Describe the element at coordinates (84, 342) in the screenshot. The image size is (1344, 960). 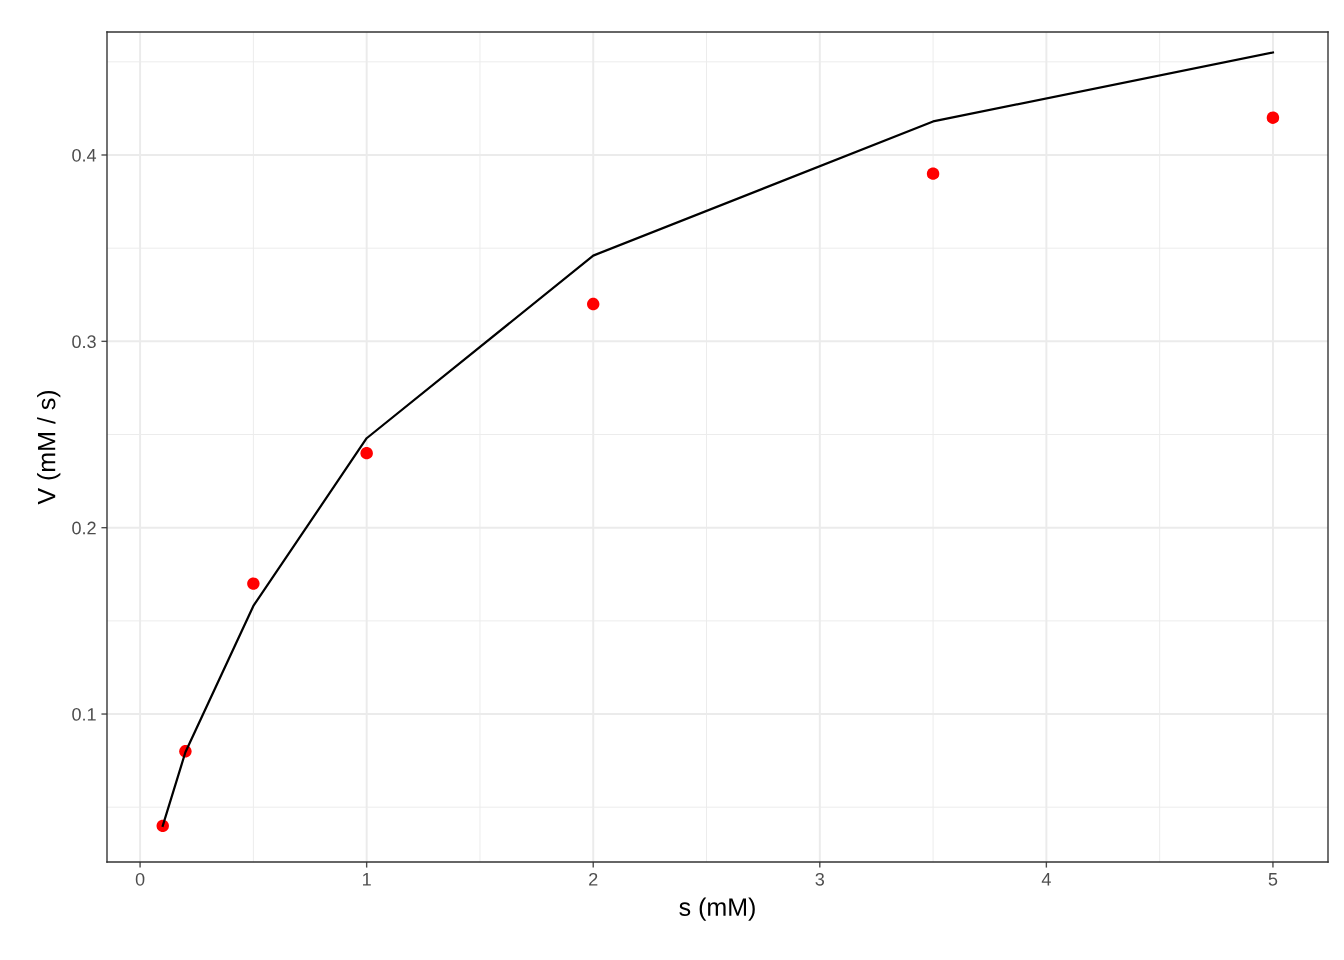
I see `y-tick-label: 0.3` at that location.